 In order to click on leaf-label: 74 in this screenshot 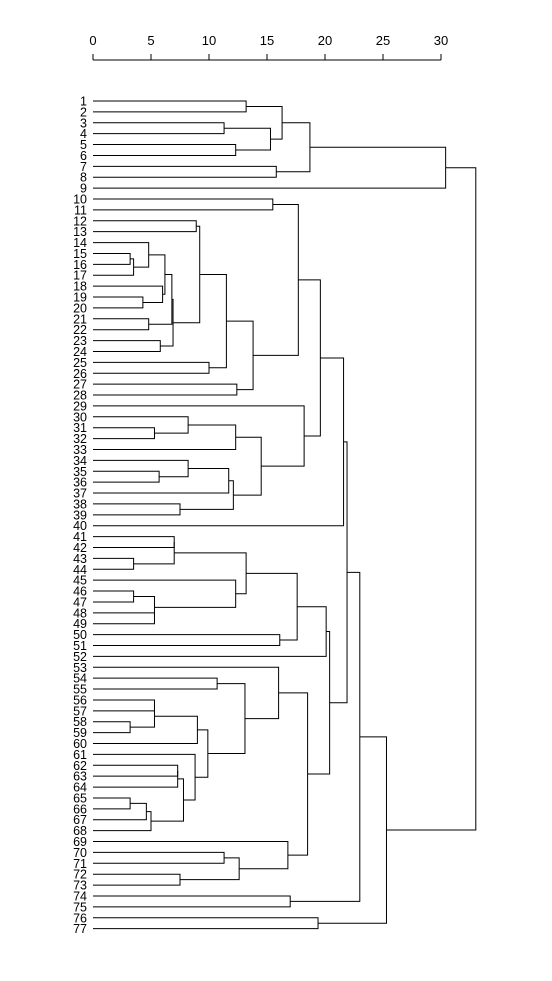, I will do `click(80, 896)`.